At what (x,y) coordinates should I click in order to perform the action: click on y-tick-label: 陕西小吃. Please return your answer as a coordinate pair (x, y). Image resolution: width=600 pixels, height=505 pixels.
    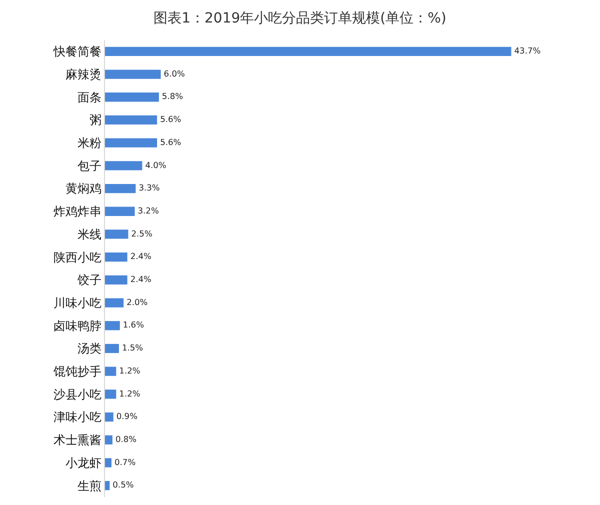
    Looking at the image, I should click on (78, 257).